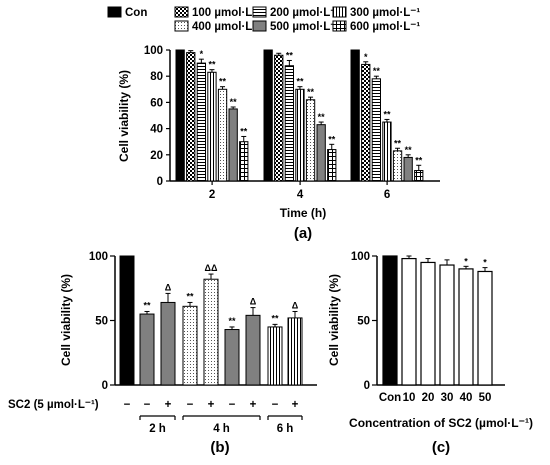  What do you see at coordinates (156, 77) in the screenshot?
I see `y-tick-label: 80` at bounding box center [156, 77].